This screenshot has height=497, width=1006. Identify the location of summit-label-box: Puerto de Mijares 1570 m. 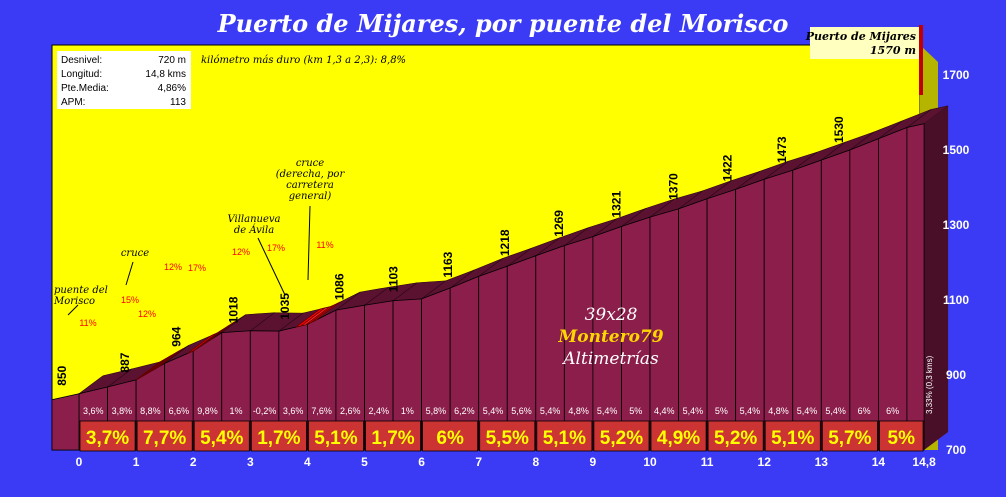
(864, 60).